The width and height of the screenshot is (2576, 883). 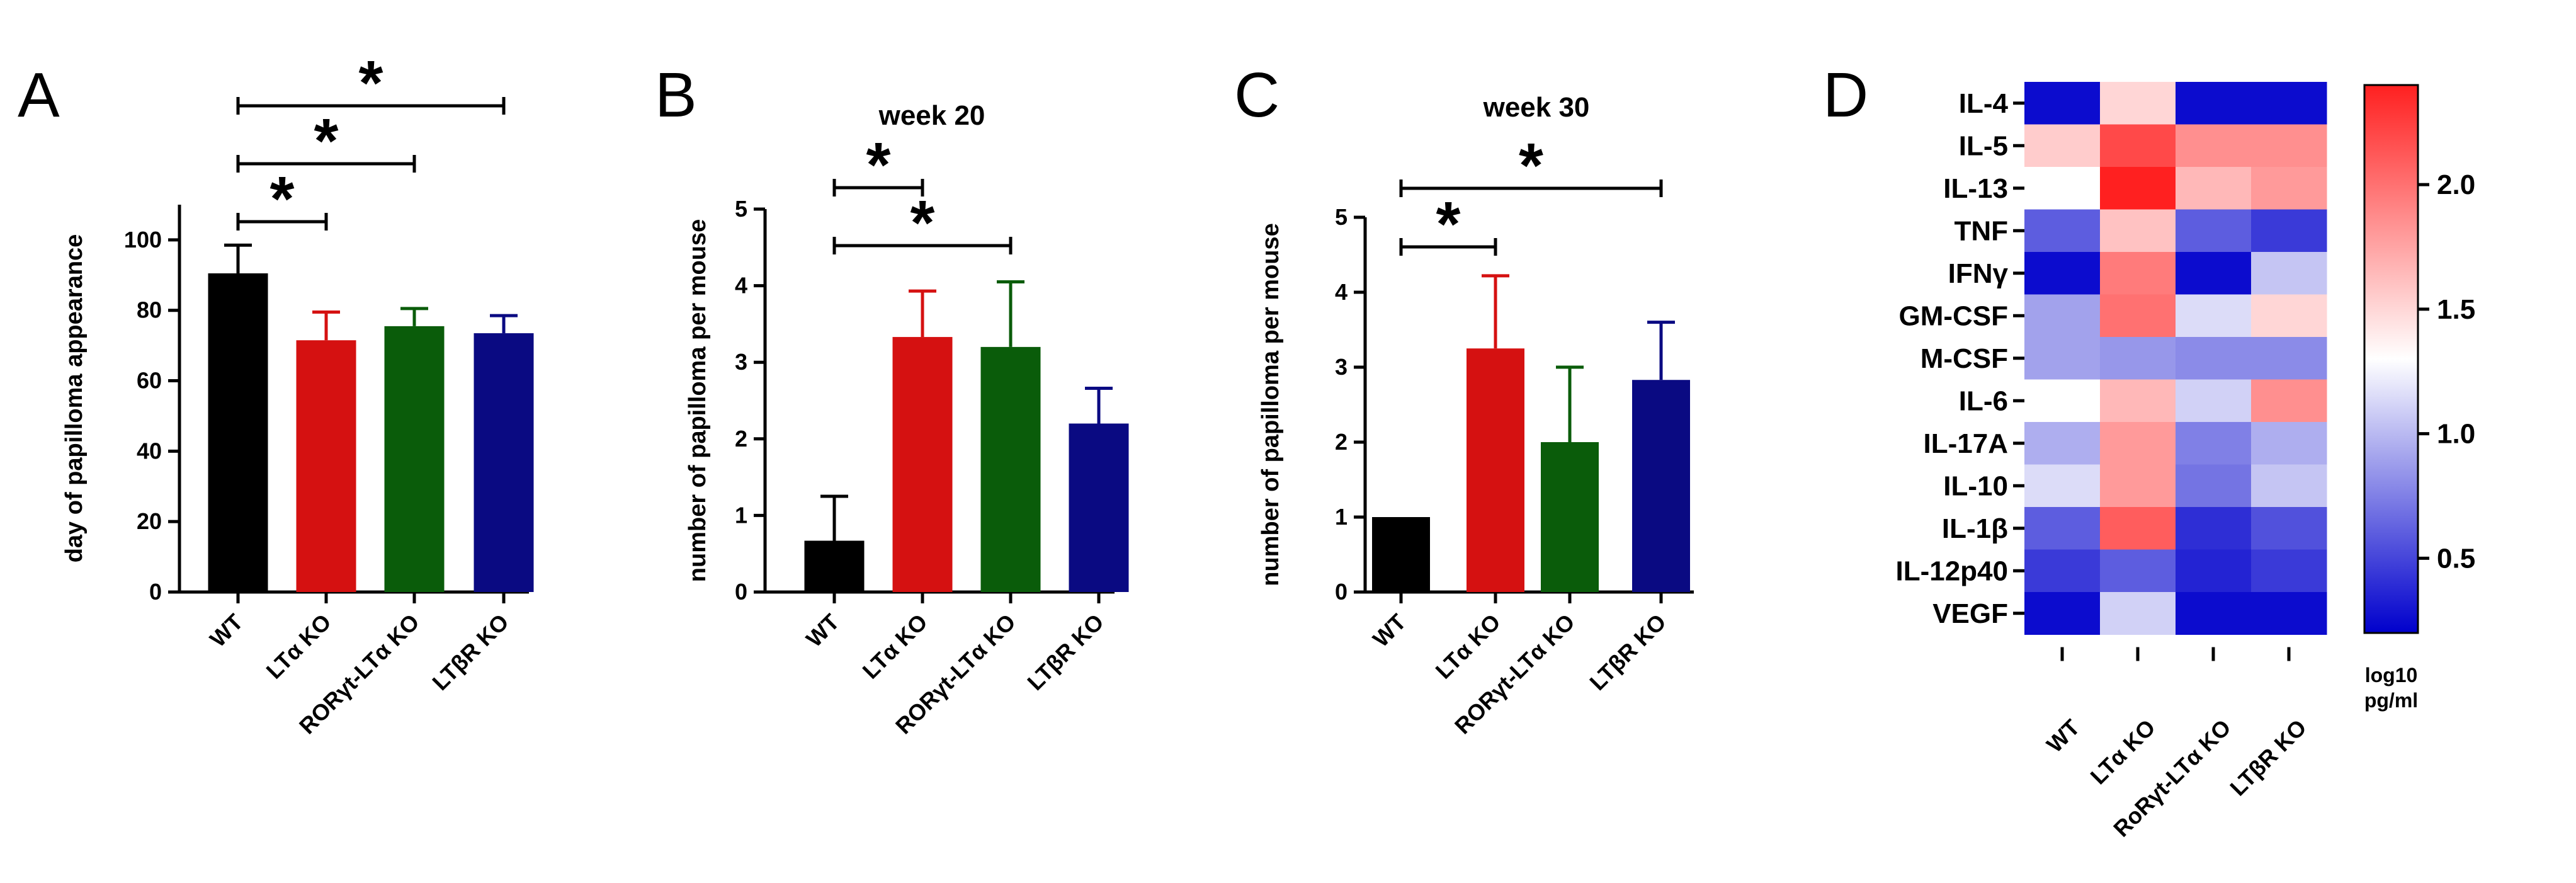 I want to click on x-tick-label: WT, so click(x=822, y=631).